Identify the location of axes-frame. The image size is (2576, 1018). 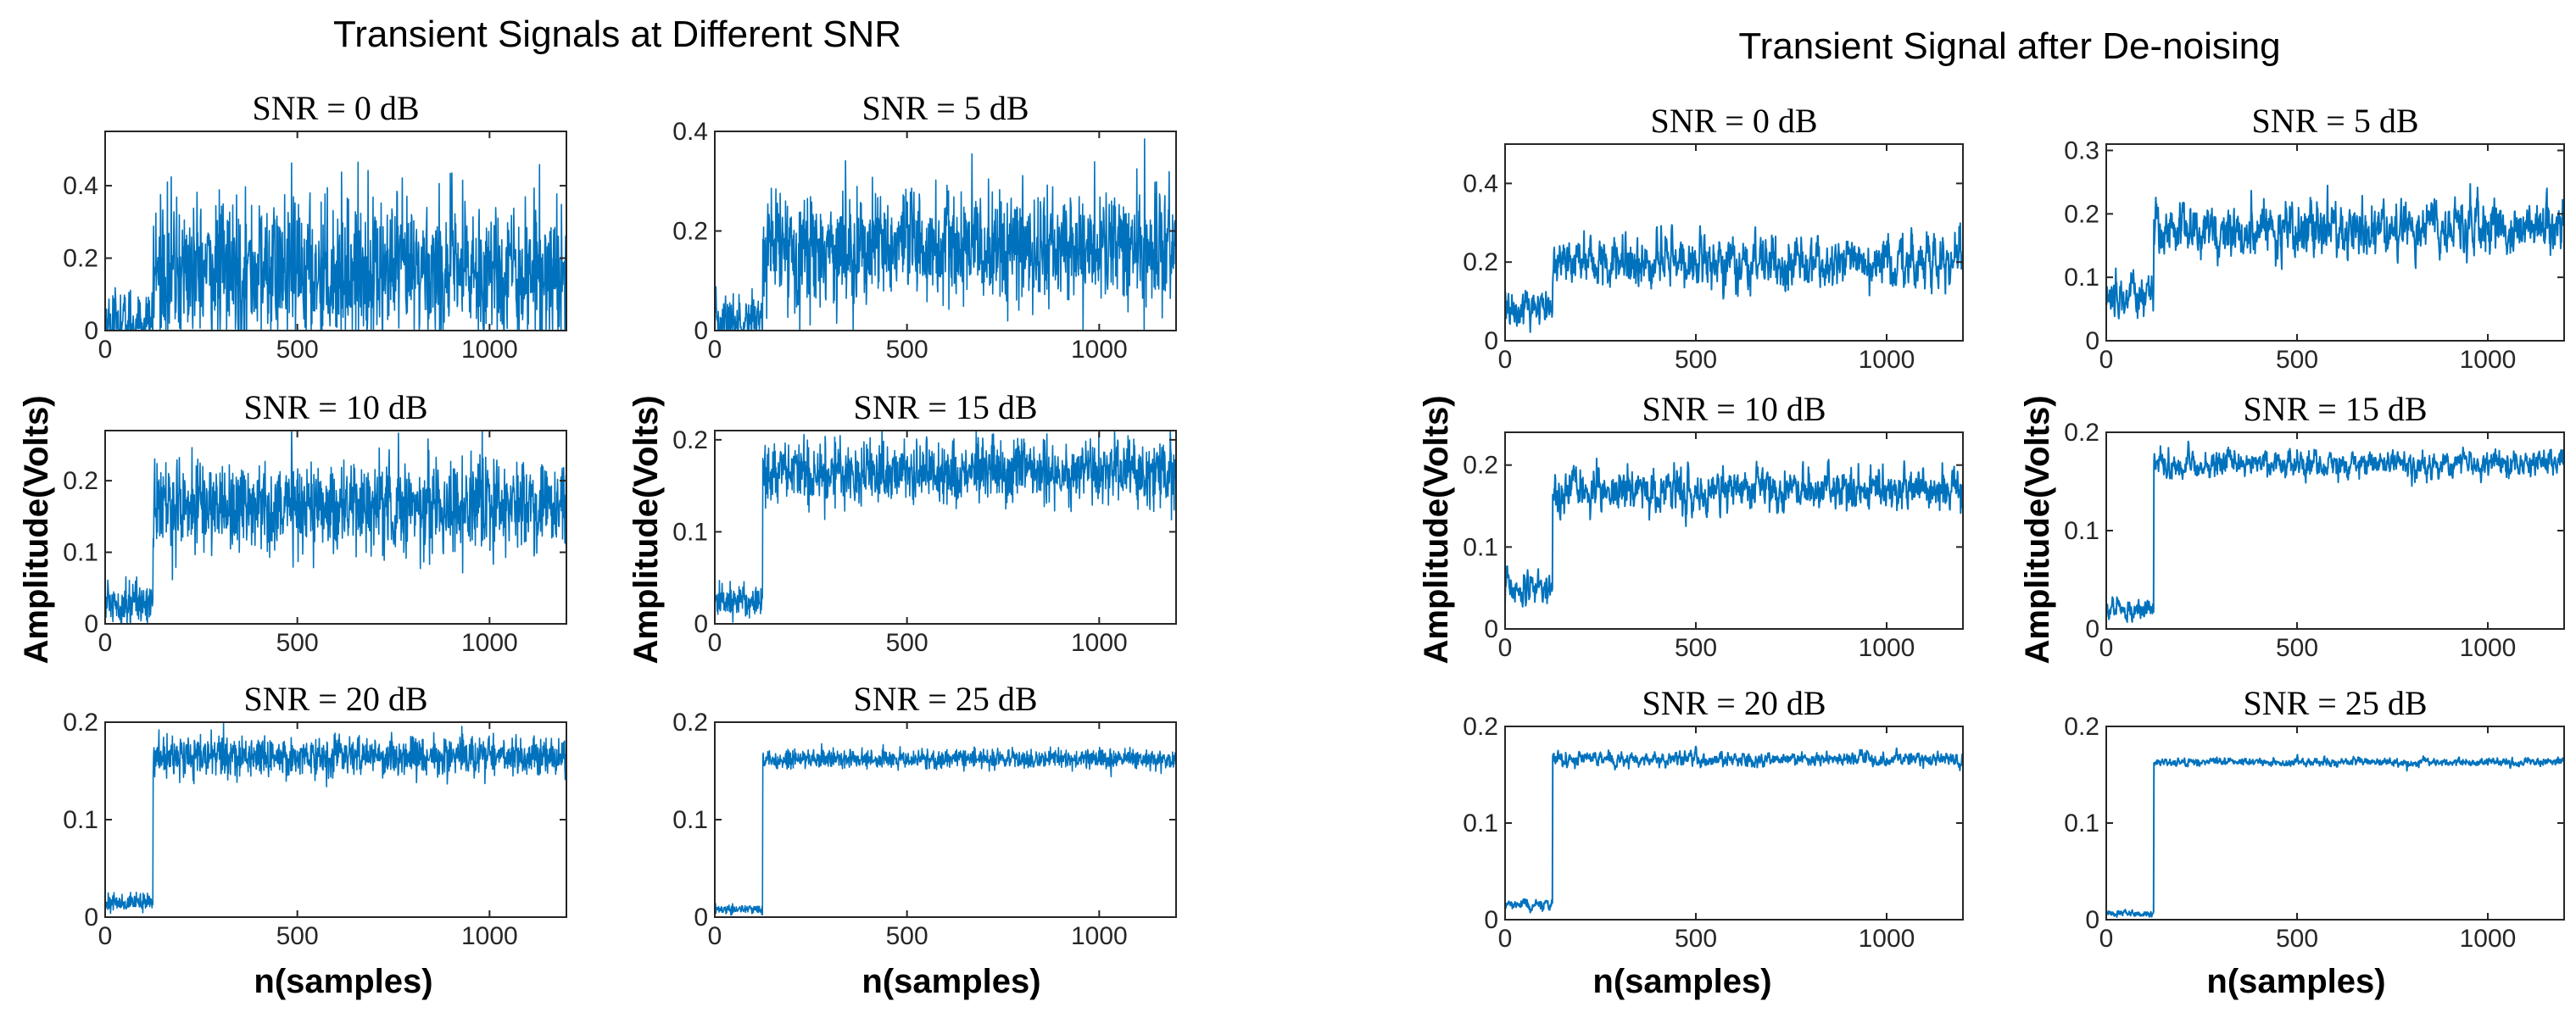
(1734, 242).